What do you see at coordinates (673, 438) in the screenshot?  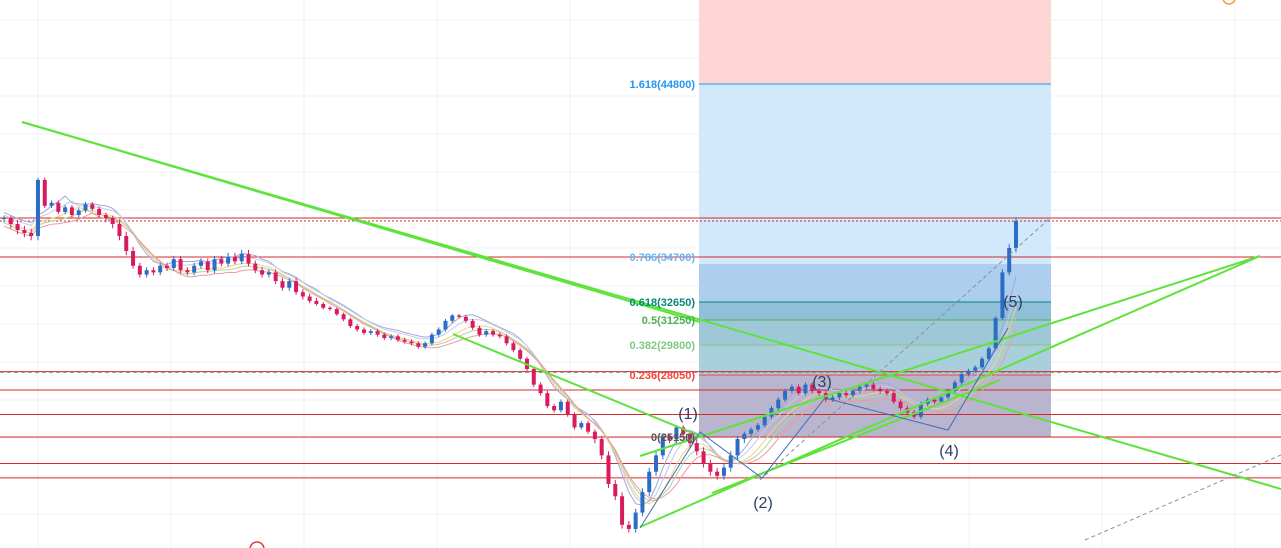 I see `fib-label: 0(25150)` at bounding box center [673, 438].